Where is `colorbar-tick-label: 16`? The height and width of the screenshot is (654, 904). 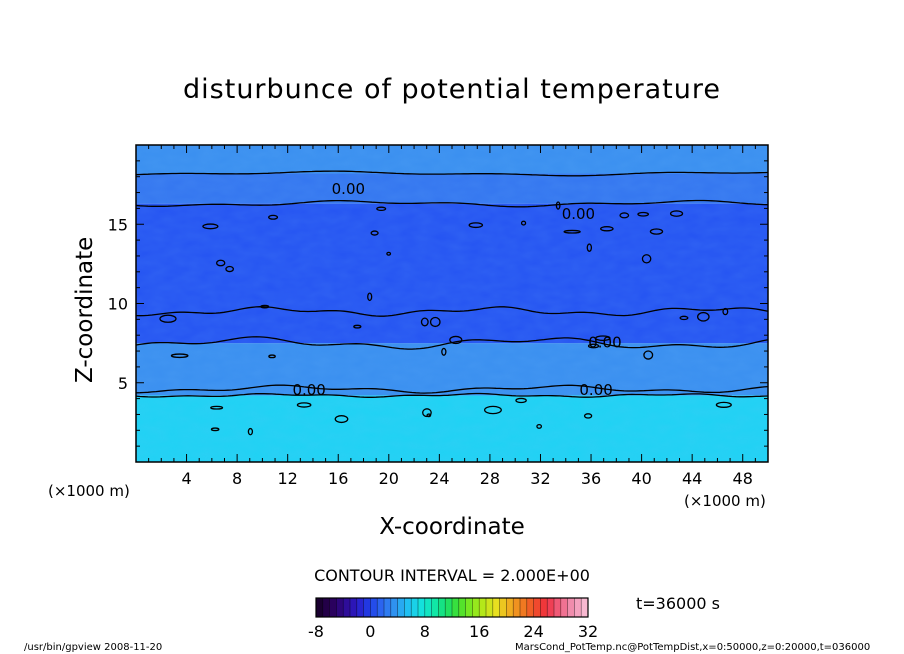 colorbar-tick-label: 16 is located at coordinates (479, 631).